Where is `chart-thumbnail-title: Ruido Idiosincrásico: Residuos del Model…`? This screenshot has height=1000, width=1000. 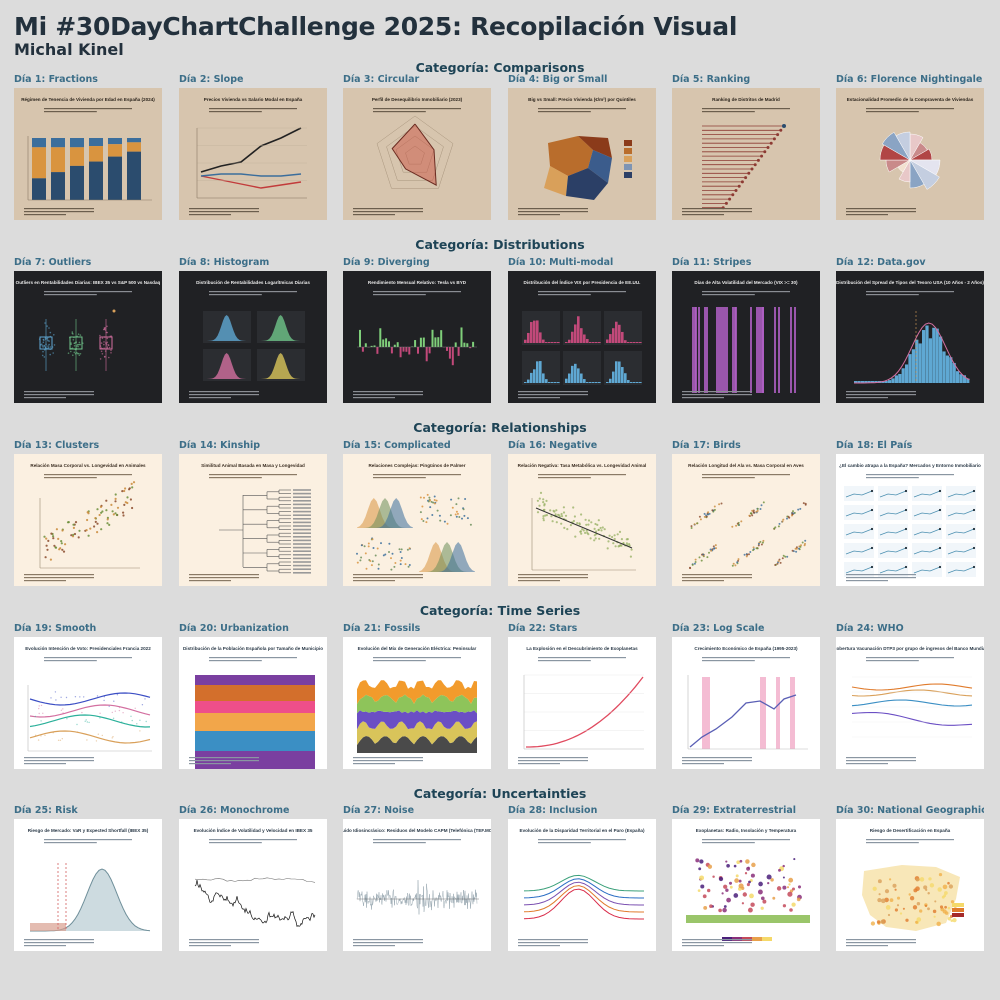
chart-thumbnail-title: Ruido Idiosincrásico: Residuos del Model… is located at coordinates (417, 830).